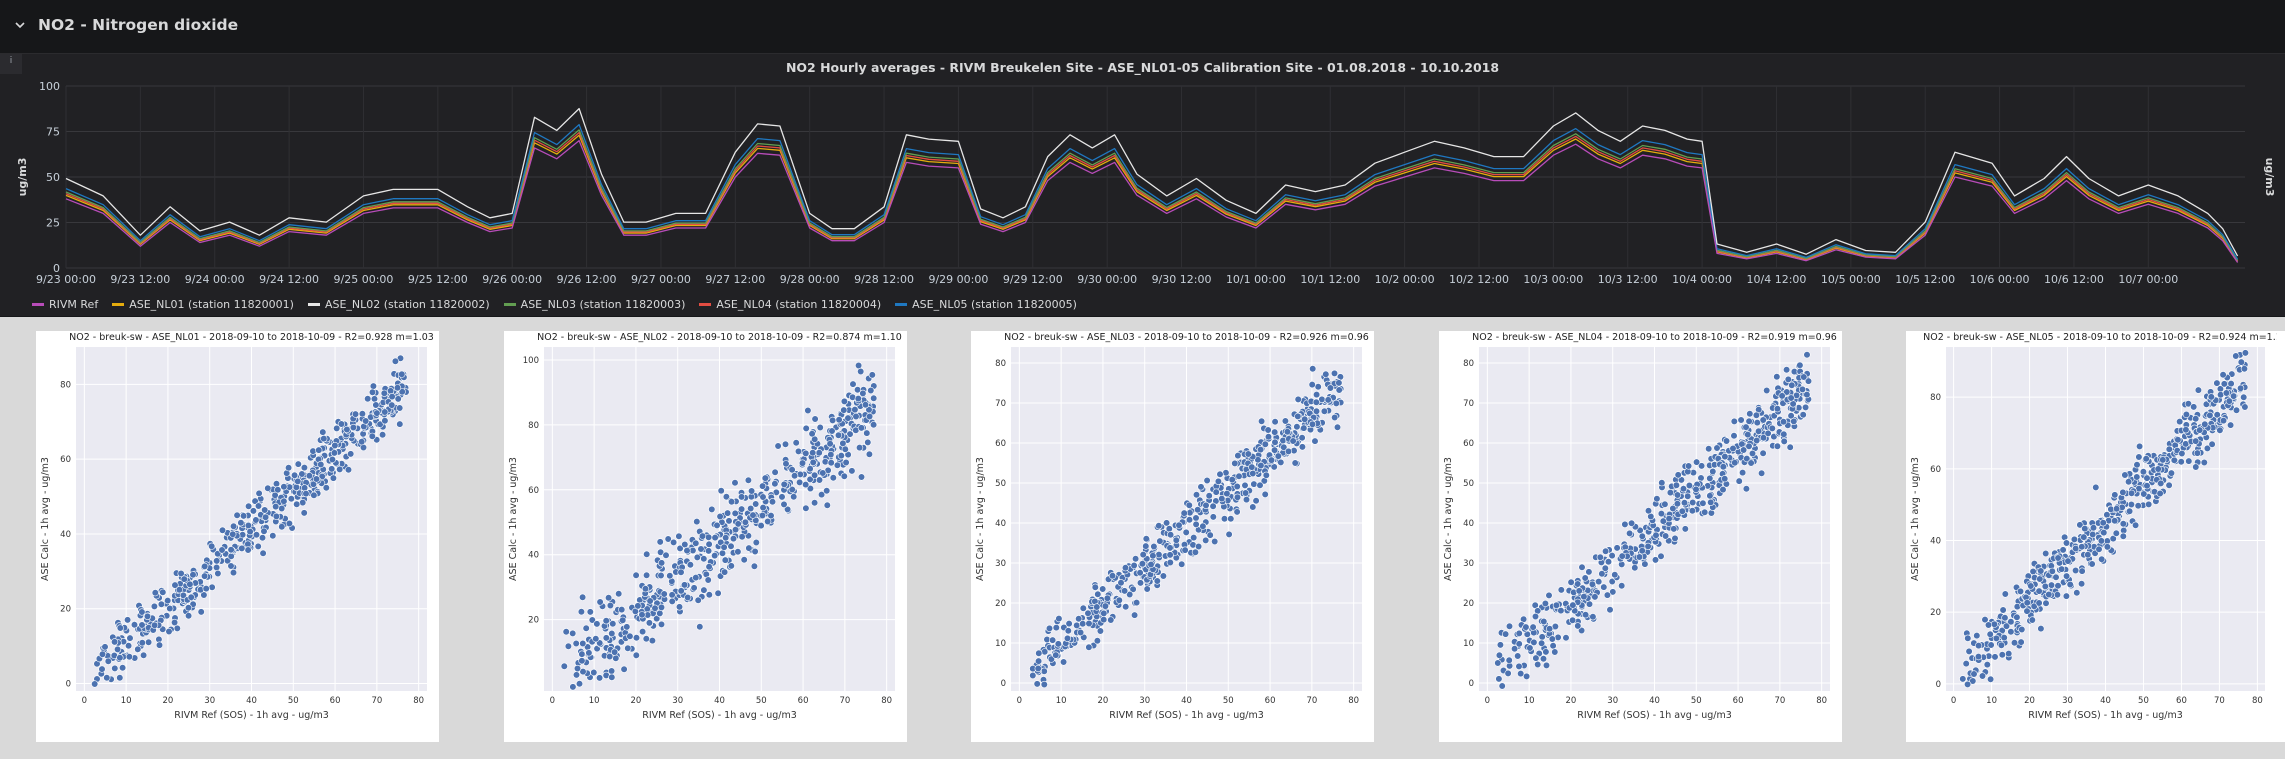 Image resolution: width=2285 pixels, height=759 pixels. Describe the element at coordinates (376, 701) in the screenshot. I see `x-tick-label: 70` at that location.